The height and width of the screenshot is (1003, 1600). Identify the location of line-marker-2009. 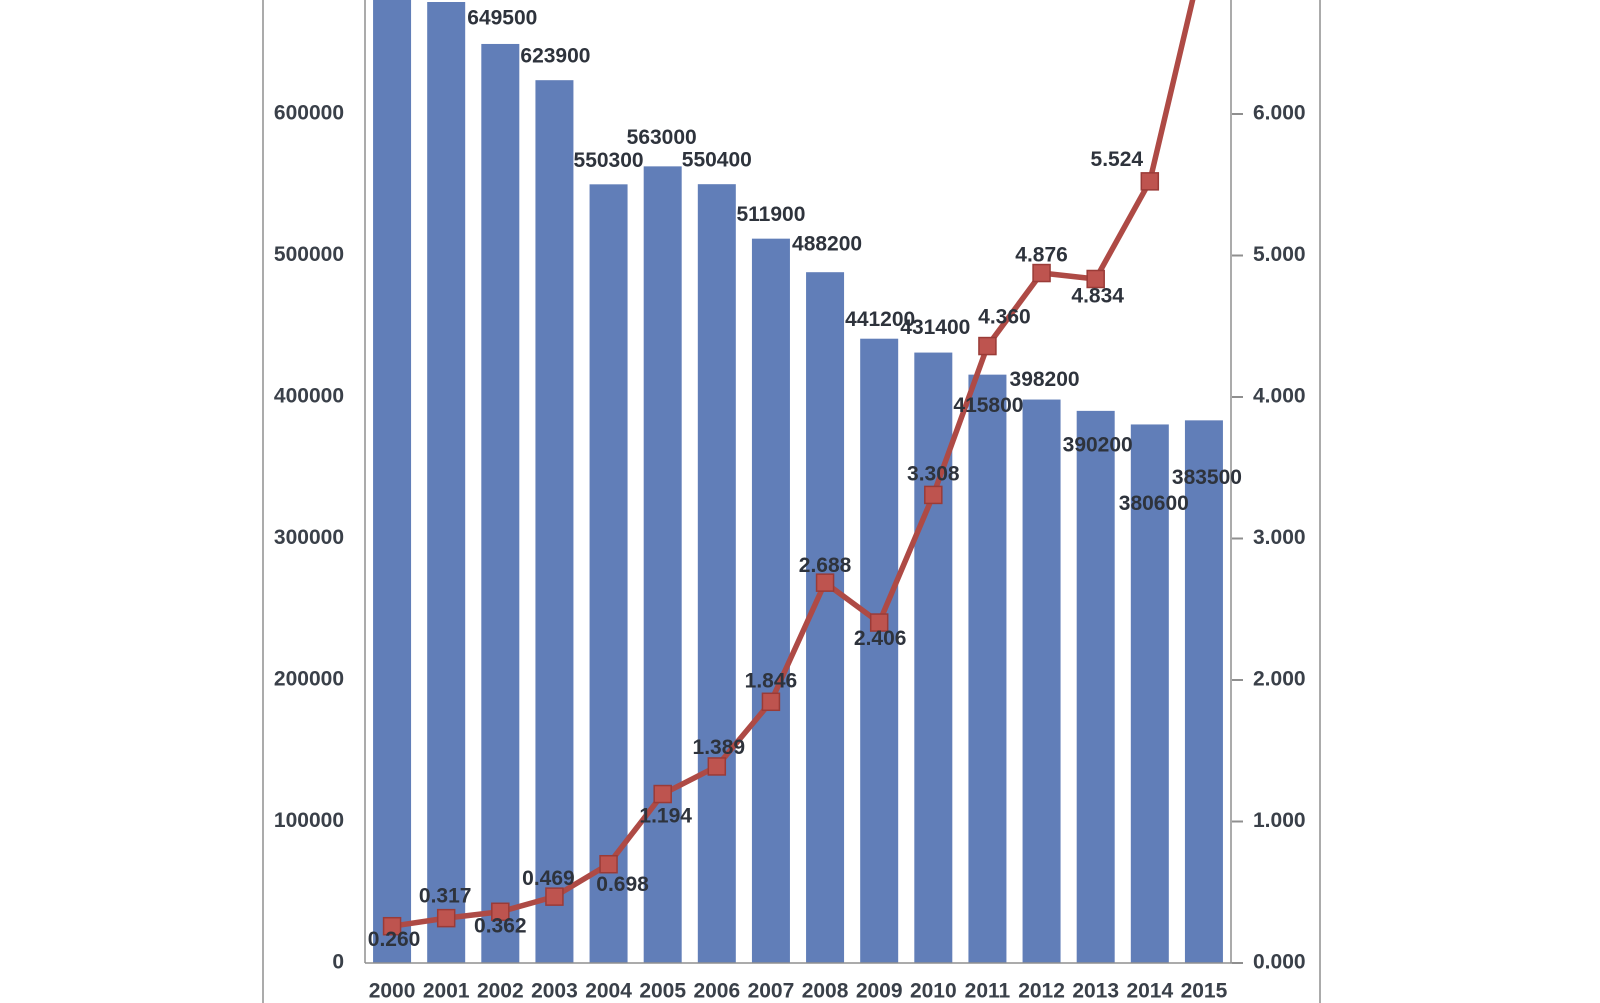
(879, 622).